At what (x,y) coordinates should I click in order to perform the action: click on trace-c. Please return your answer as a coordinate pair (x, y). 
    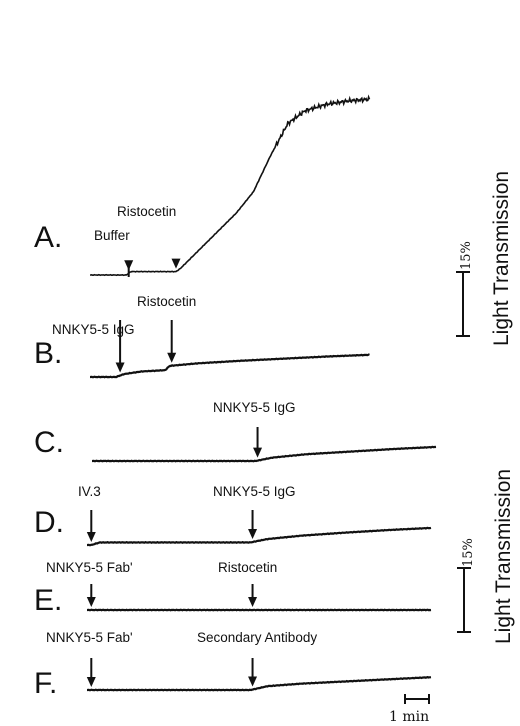
    Looking at the image, I should click on (264, 454).